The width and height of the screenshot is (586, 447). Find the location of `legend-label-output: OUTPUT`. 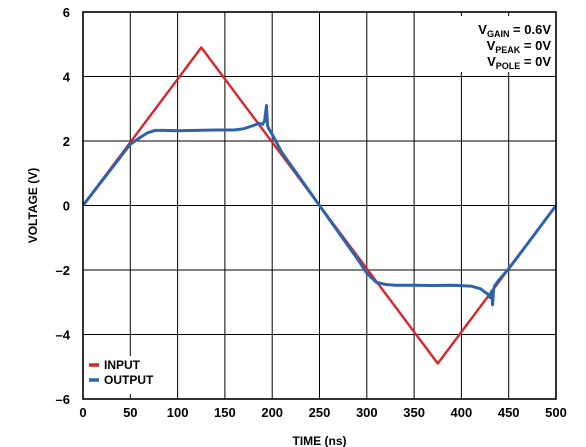

legend-label-output: OUTPUT is located at coordinates (129, 380).